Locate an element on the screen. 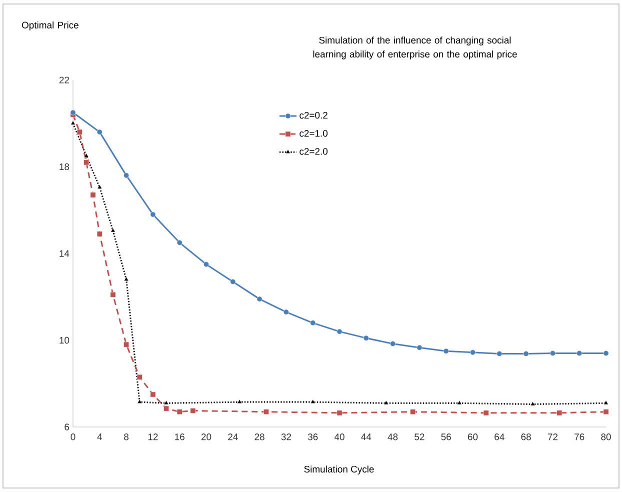  x-tick-label: 68 is located at coordinates (526, 437).